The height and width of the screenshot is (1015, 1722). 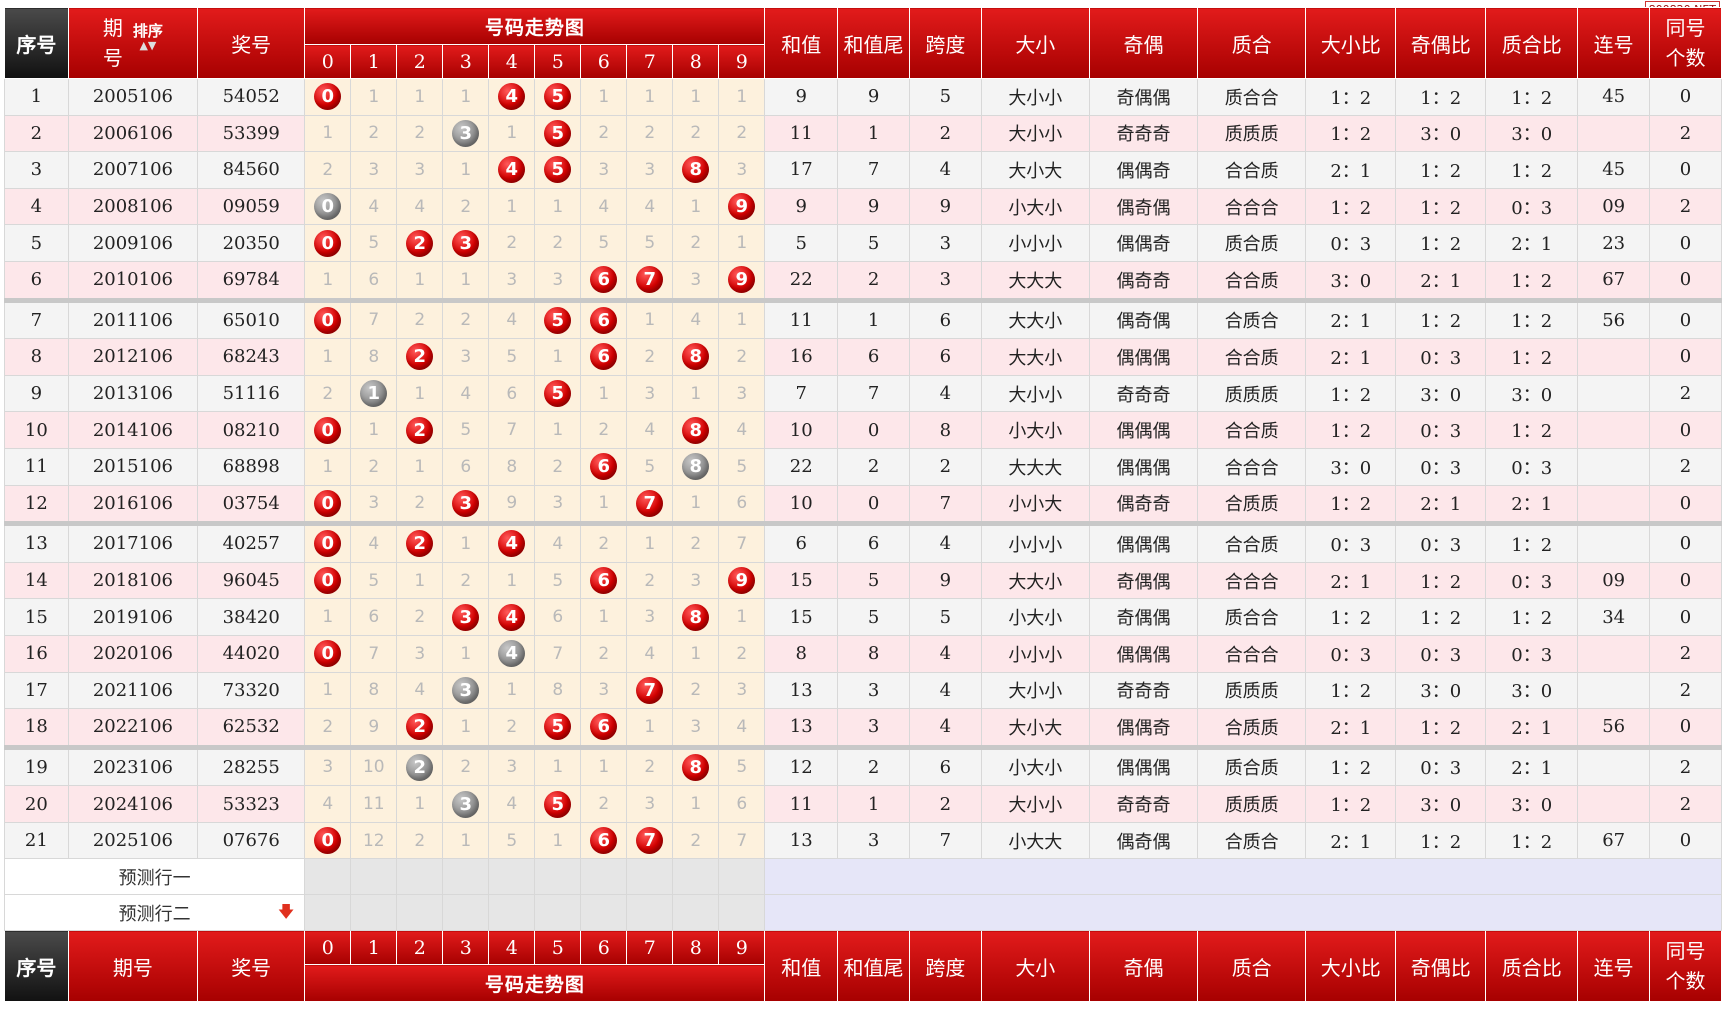 What do you see at coordinates (251, 653) in the screenshot?
I see `prize-cell: 44020` at bounding box center [251, 653].